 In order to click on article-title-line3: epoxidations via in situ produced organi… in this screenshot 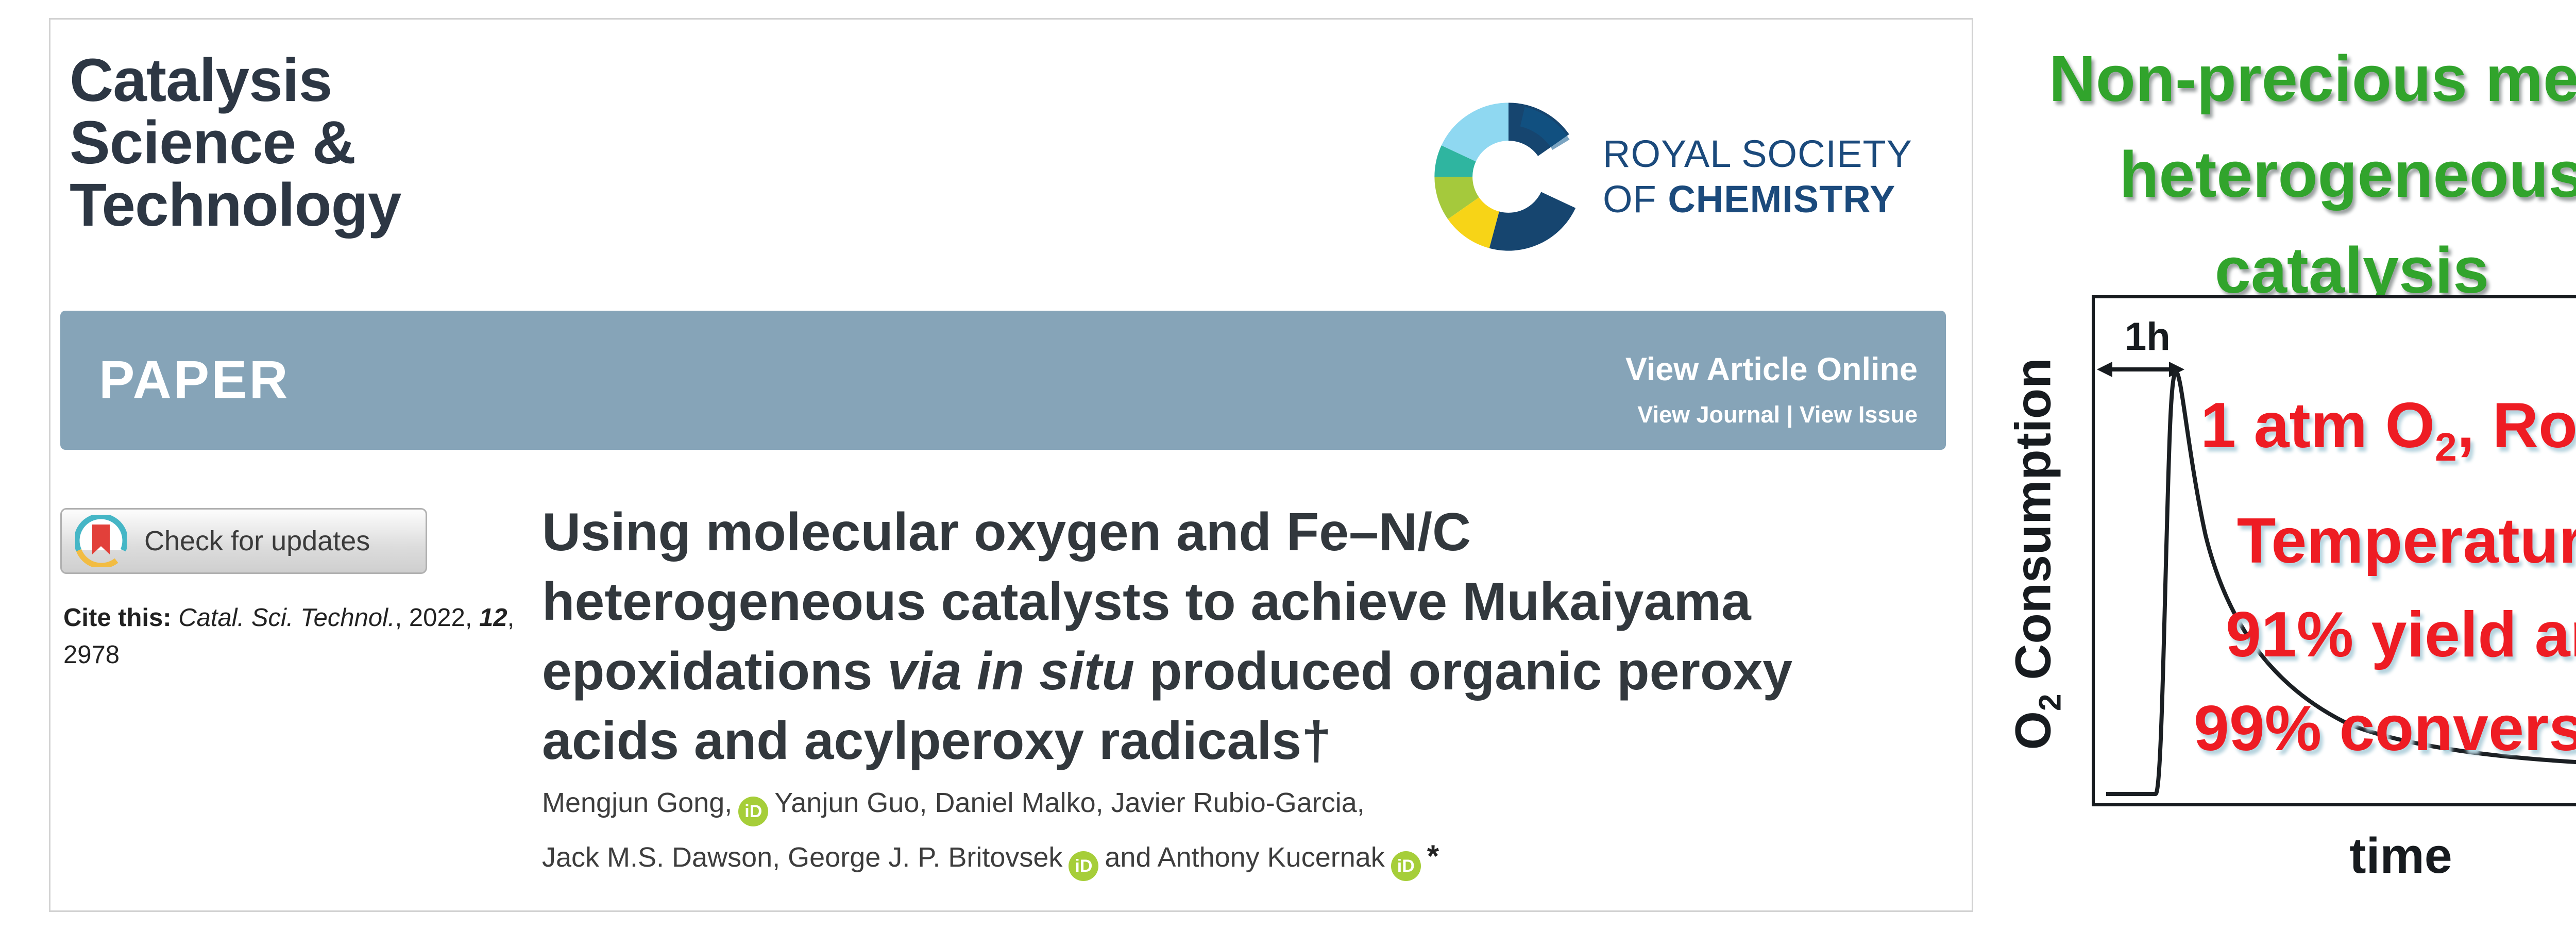, I will do `click(1167, 671)`.